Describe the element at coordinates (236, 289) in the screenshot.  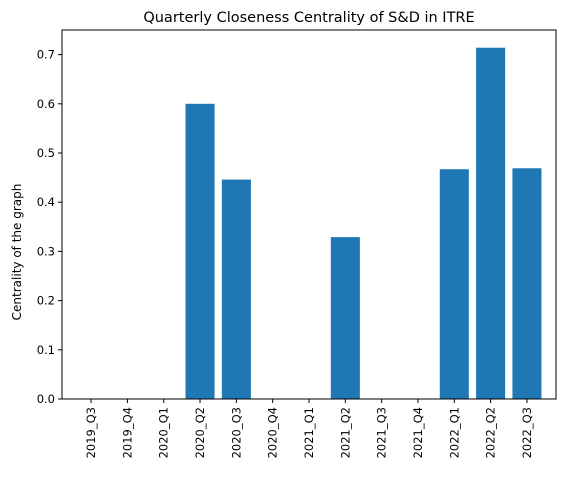
I see `bar-2020_Q3` at that location.